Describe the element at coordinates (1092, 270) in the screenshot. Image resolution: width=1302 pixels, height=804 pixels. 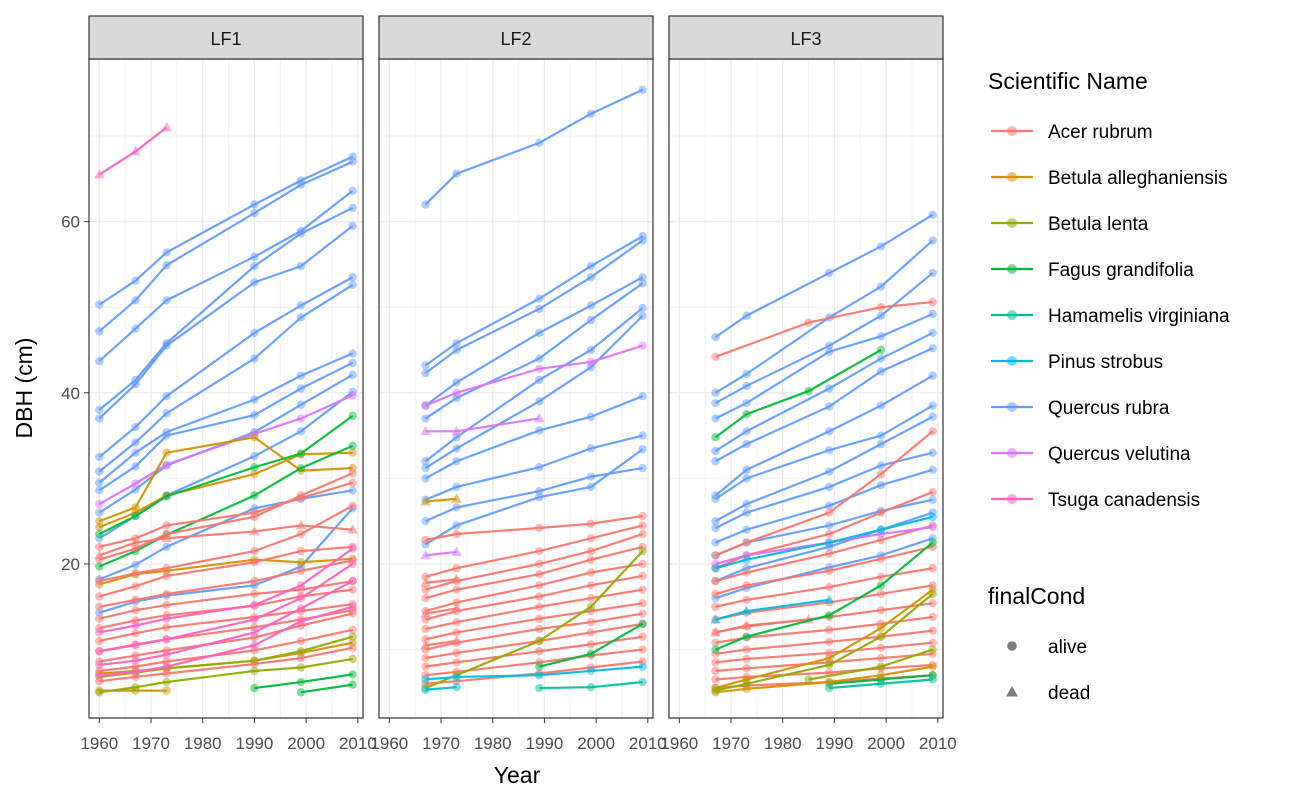
I see `legend-color-entry: Fagus grandifolia` at that location.